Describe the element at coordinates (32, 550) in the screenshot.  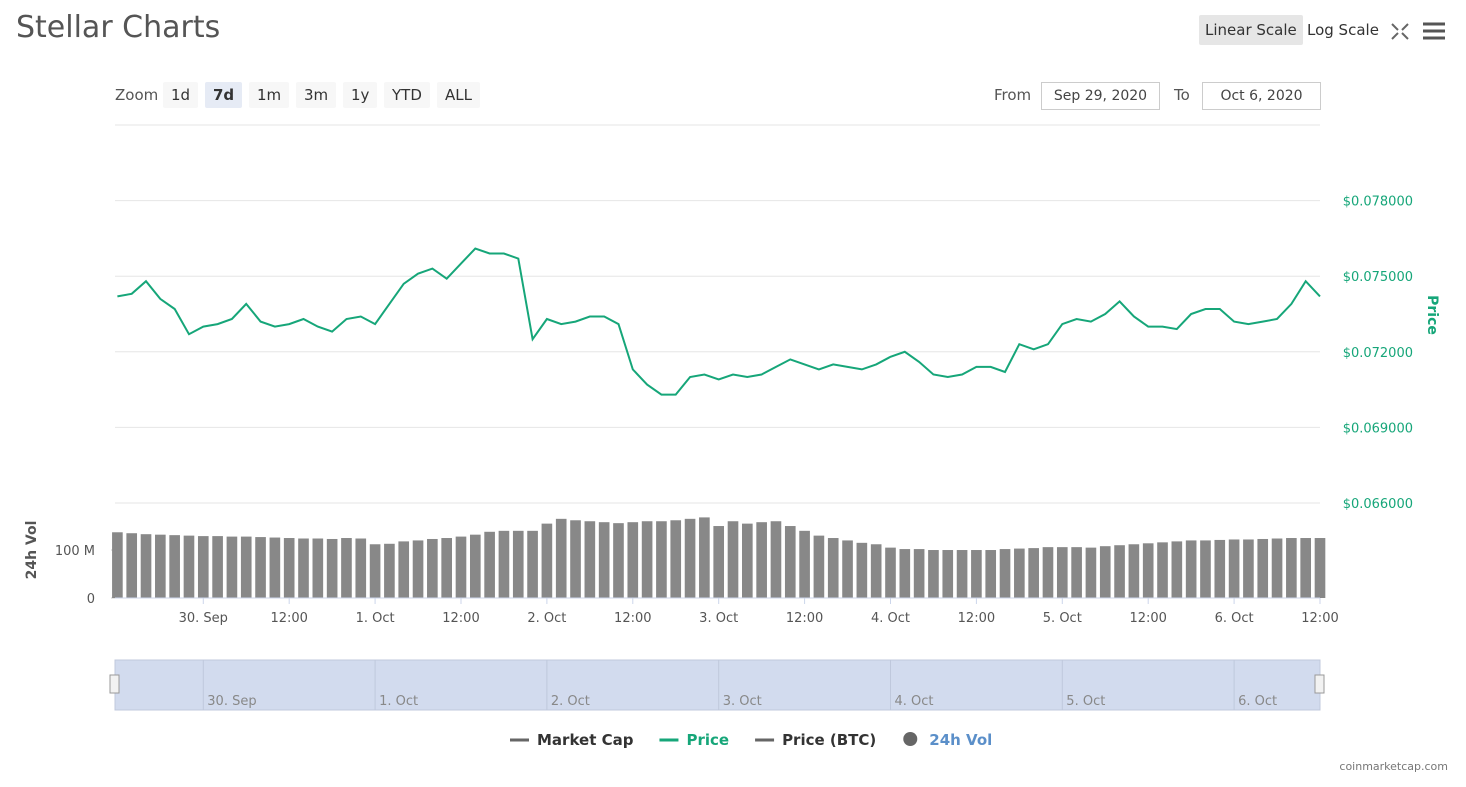
I see `y-axis-title: 24h Vol` at that location.